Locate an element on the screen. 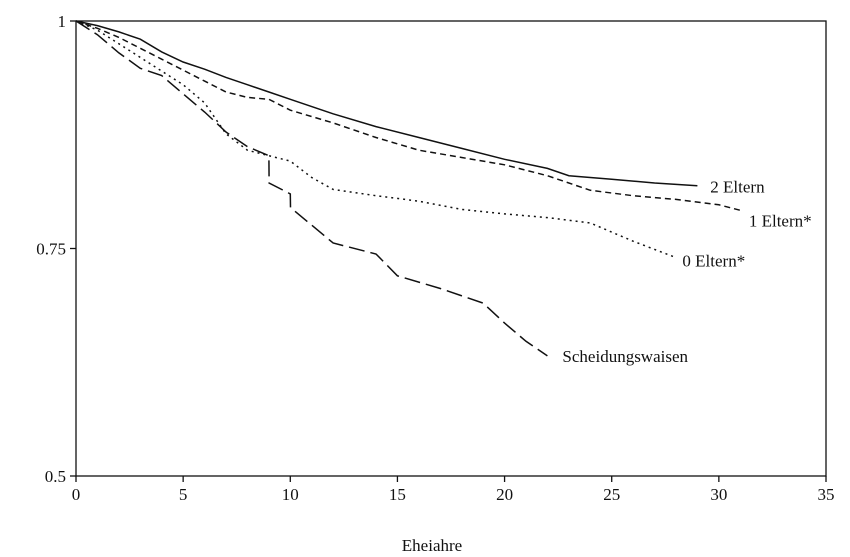 The image size is (850, 557). x-tick-label: 15 is located at coordinates (397, 494).